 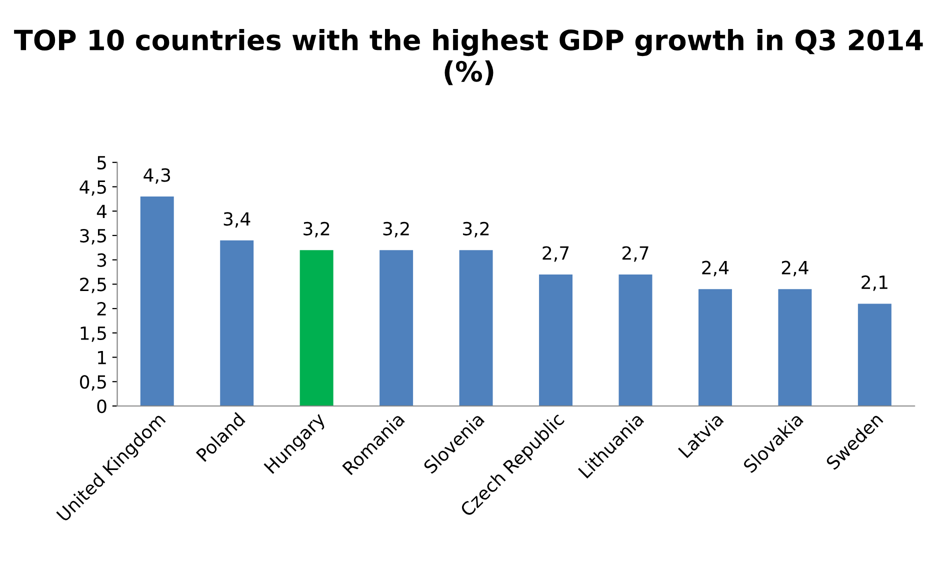 I want to click on data-label: 2,1, so click(x=875, y=283).